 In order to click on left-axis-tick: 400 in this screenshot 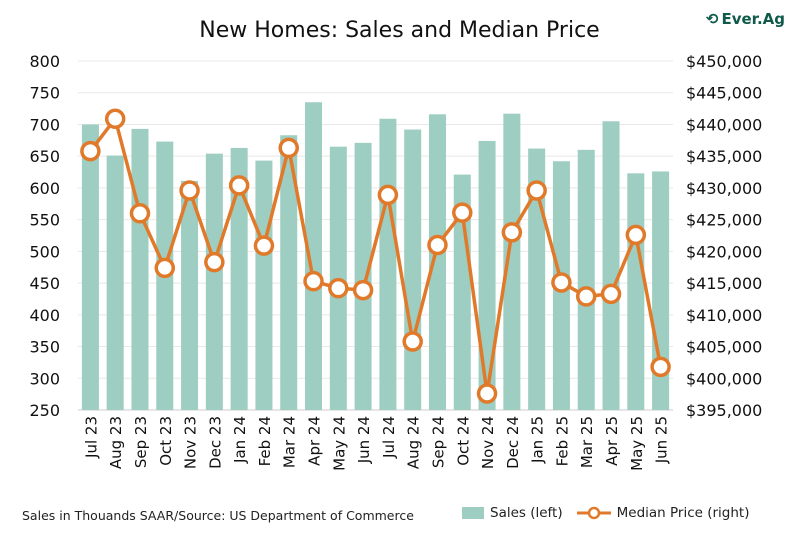, I will do `click(44, 315)`.